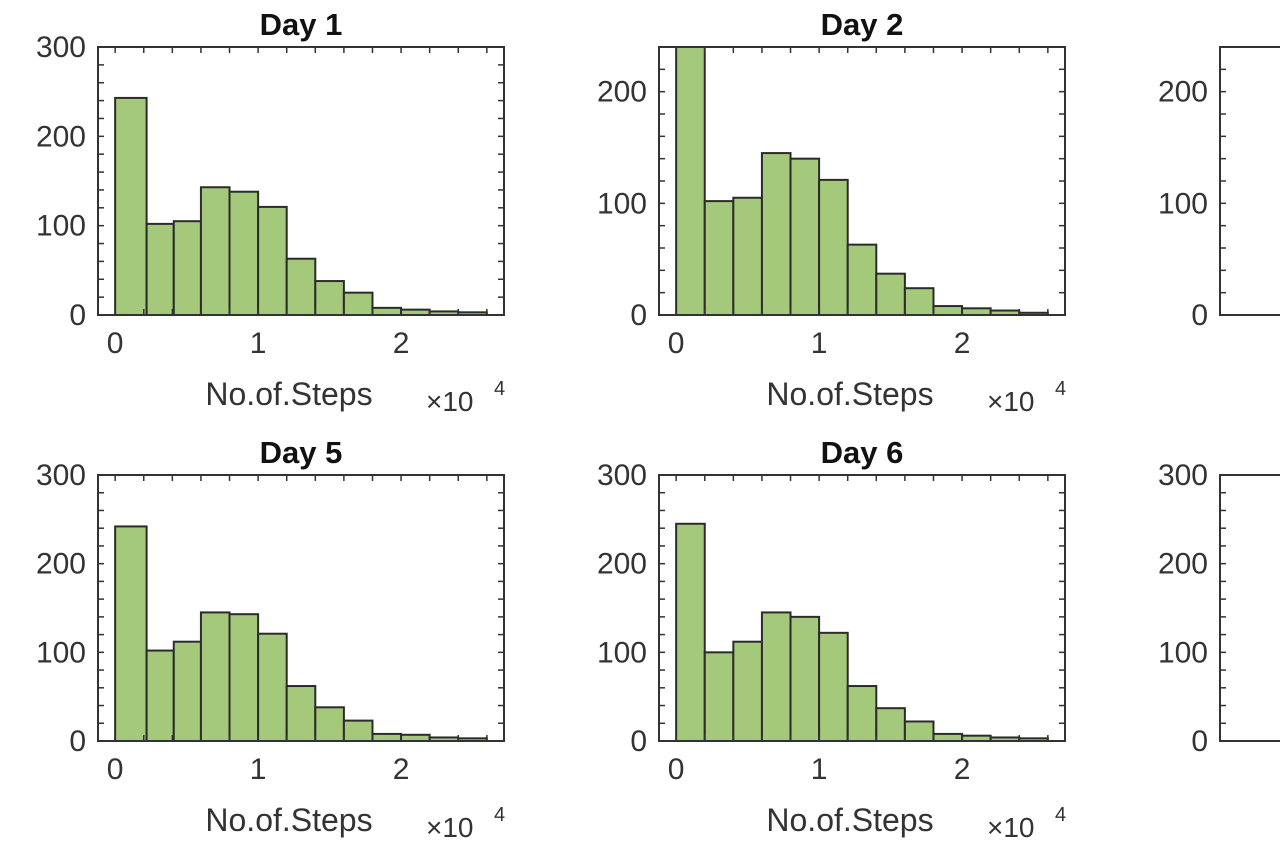 The width and height of the screenshot is (1280, 847). I want to click on histogram-panel-3: 00100200, so click(1219, 189).